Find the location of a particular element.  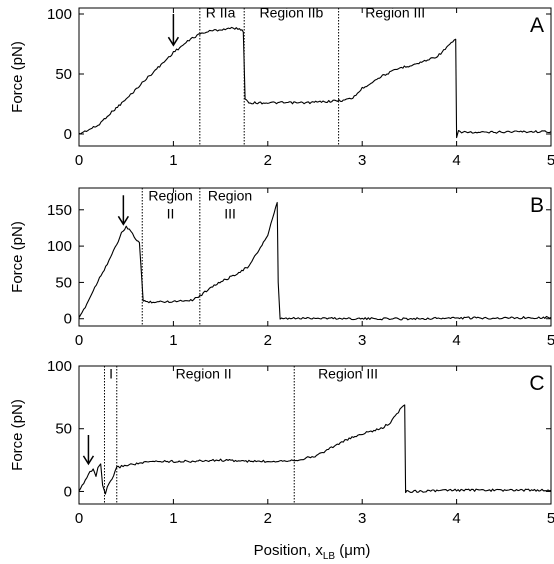

panel-letter: B is located at coordinates (537, 205).